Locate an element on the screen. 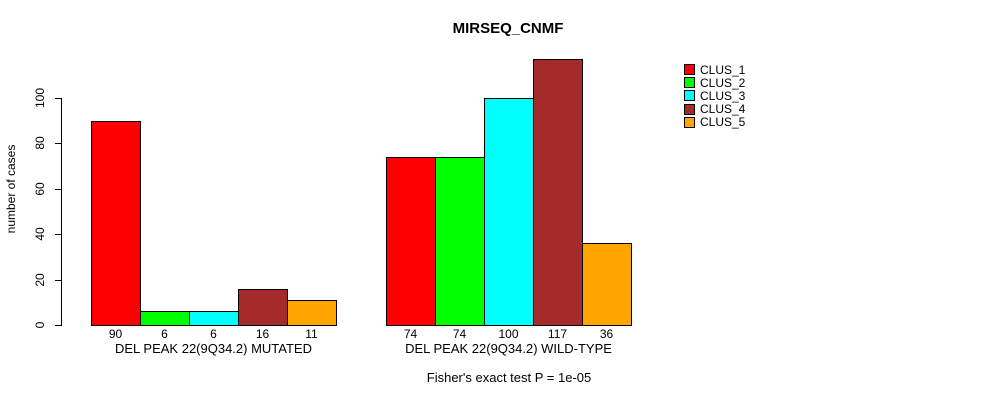 The height and width of the screenshot is (400, 990). legend-label: CLUS_4 is located at coordinates (723, 109).